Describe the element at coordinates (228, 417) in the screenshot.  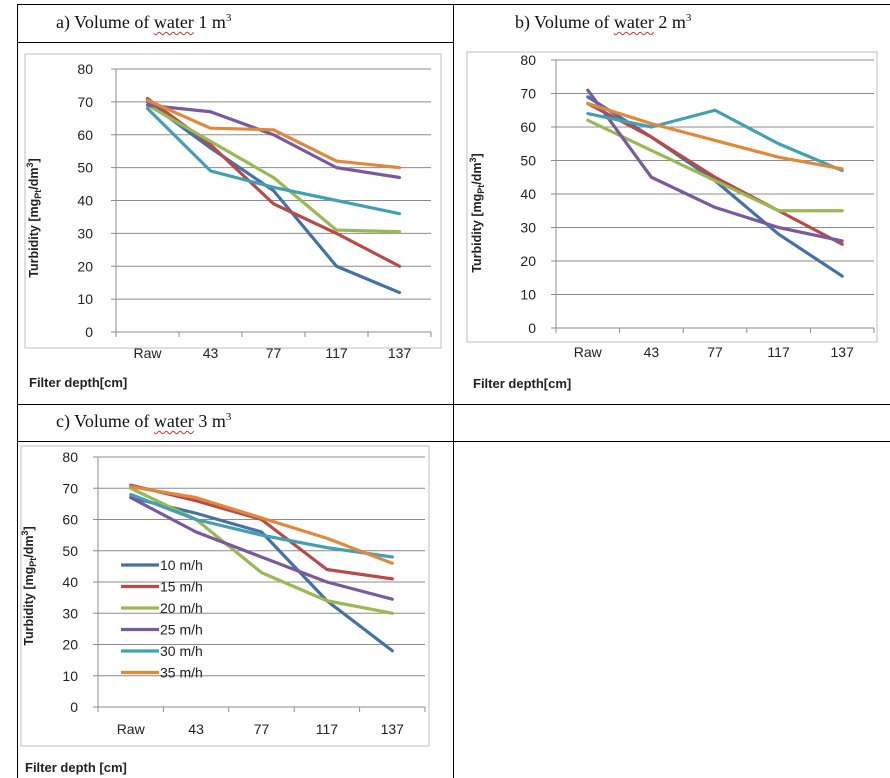
I see `cell-title-c-sup: 3` at that location.